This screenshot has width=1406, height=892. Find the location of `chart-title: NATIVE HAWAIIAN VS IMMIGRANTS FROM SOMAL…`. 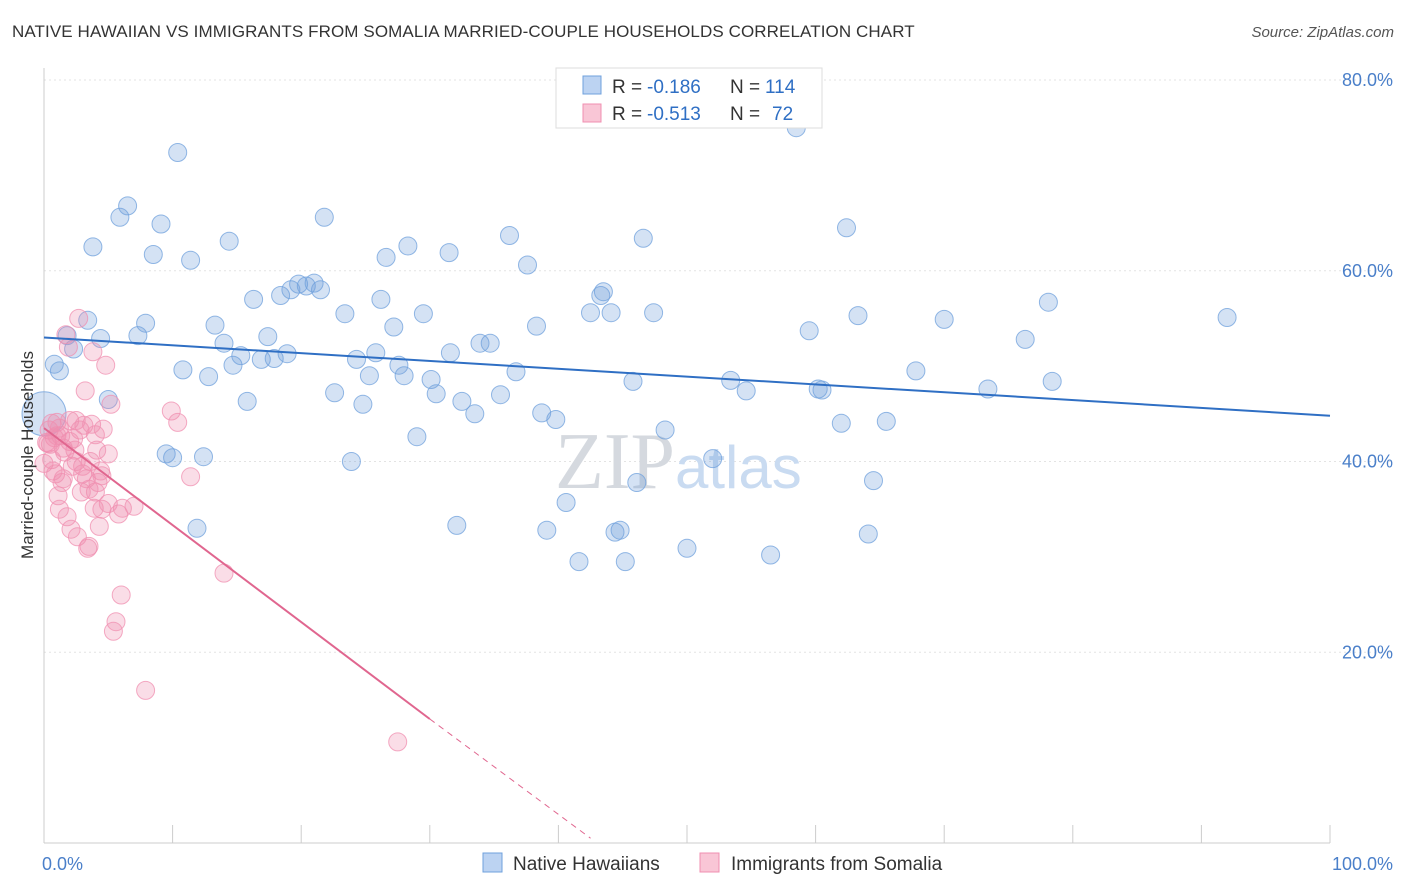

chart-title: NATIVE HAWAIIAN VS IMMIGRANTS FROM SOMAL… is located at coordinates (463, 31).